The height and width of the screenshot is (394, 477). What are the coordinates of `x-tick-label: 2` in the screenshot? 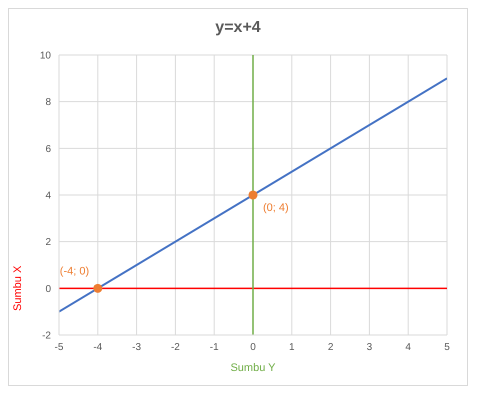 It's located at (331, 348).